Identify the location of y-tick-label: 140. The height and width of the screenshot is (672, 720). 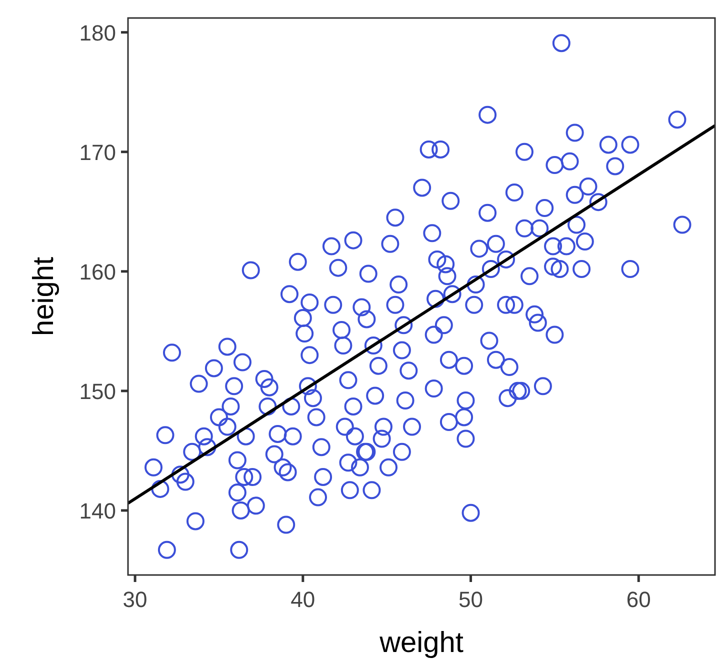
(97, 511).